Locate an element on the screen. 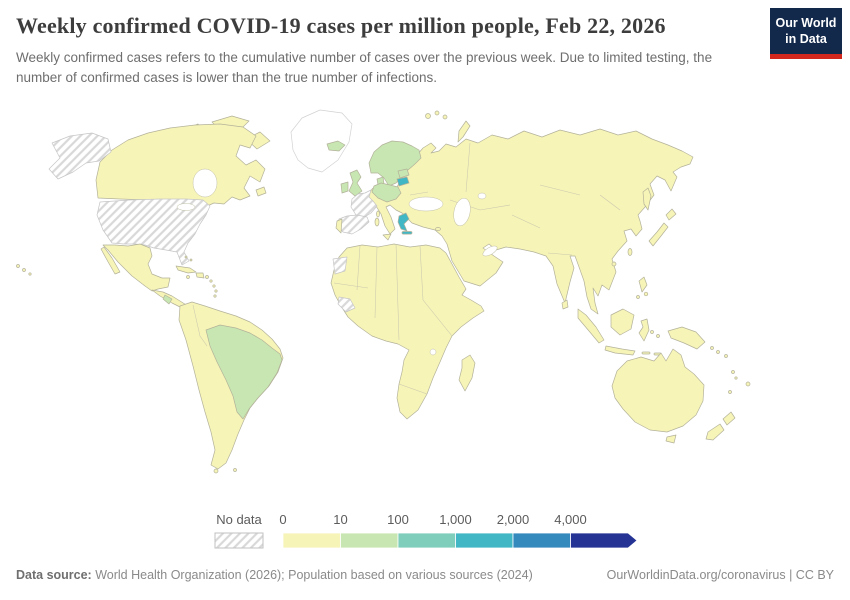 Image resolution: width=850 pixels, height=600 pixels. region-guinea is located at coordinates (346, 304).